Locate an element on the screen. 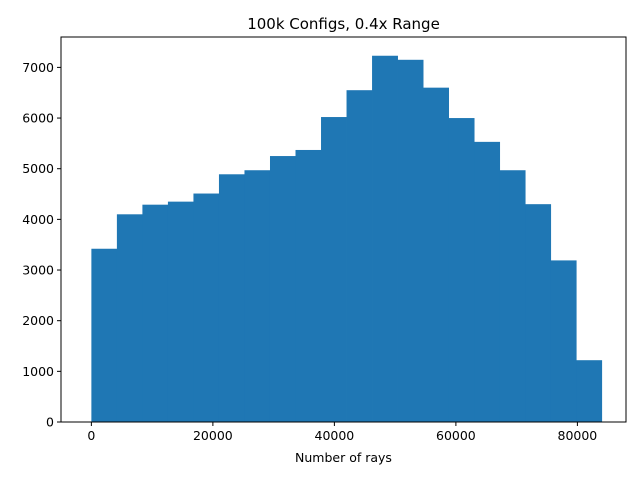 The width and height of the screenshot is (640, 480). y-tick-label: 7000 is located at coordinates (38, 67).